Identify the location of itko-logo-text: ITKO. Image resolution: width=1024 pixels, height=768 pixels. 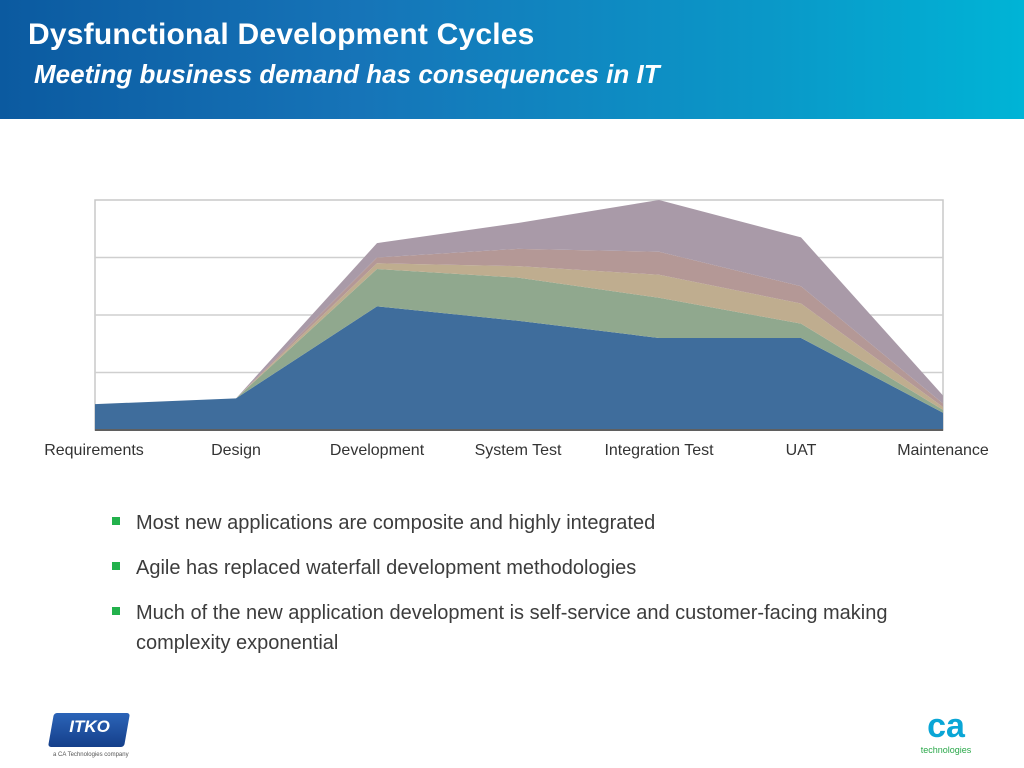
(89, 726).